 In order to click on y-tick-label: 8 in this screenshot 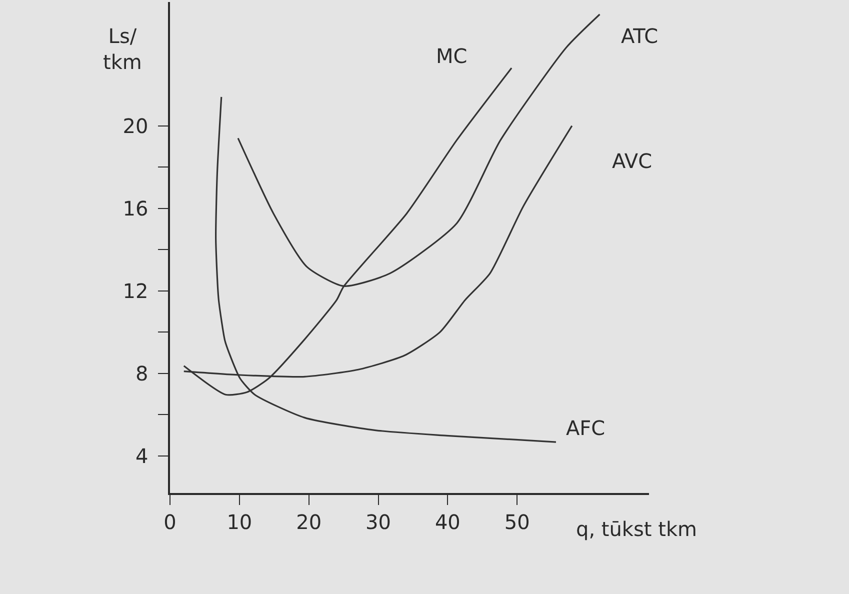, I will do `click(141, 373)`.